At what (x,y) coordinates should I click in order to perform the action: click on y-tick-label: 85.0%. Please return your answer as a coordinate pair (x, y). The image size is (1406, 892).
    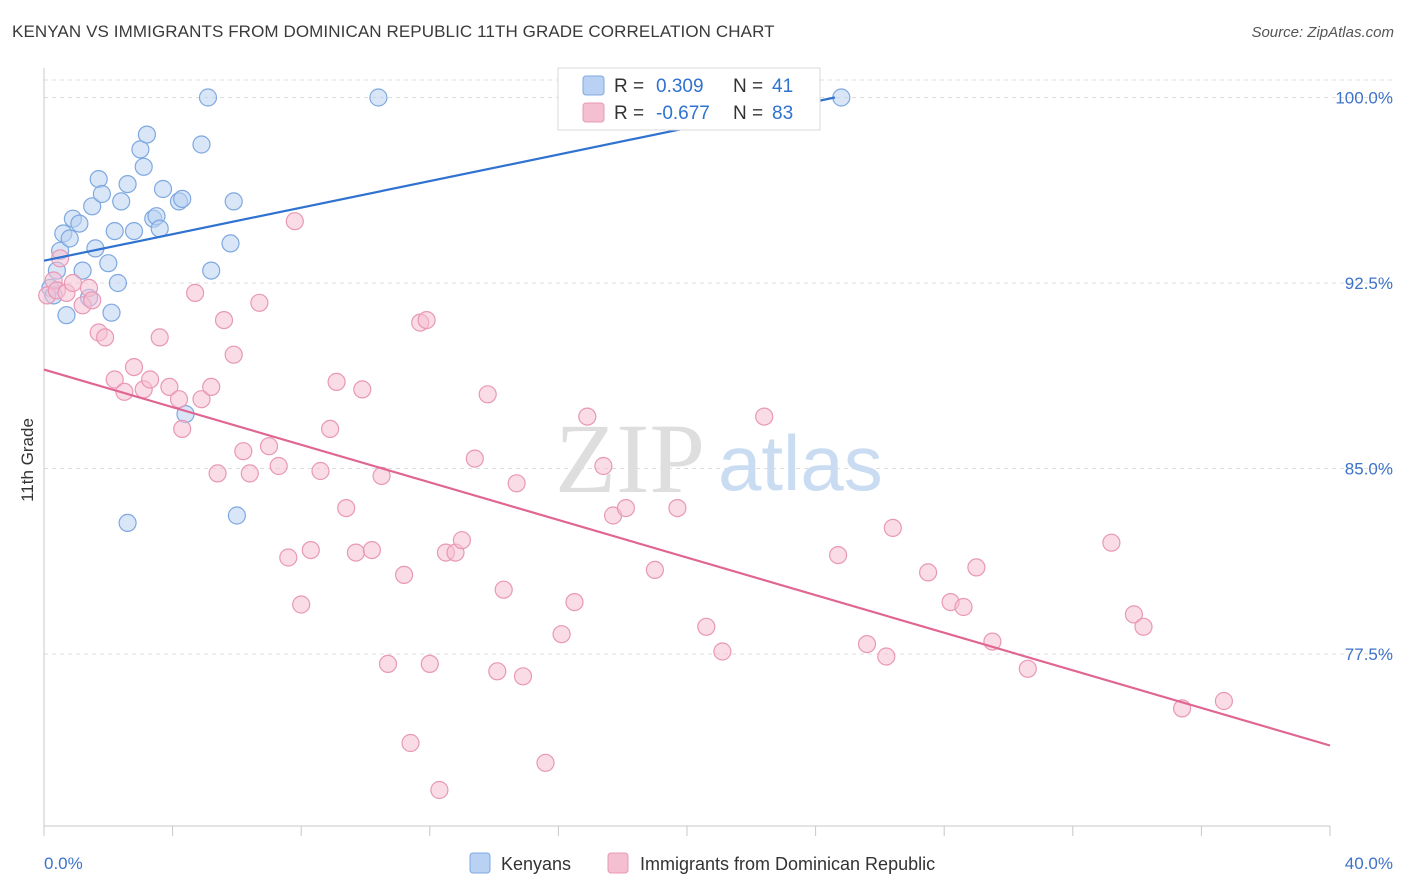
    Looking at the image, I should click on (1369, 469).